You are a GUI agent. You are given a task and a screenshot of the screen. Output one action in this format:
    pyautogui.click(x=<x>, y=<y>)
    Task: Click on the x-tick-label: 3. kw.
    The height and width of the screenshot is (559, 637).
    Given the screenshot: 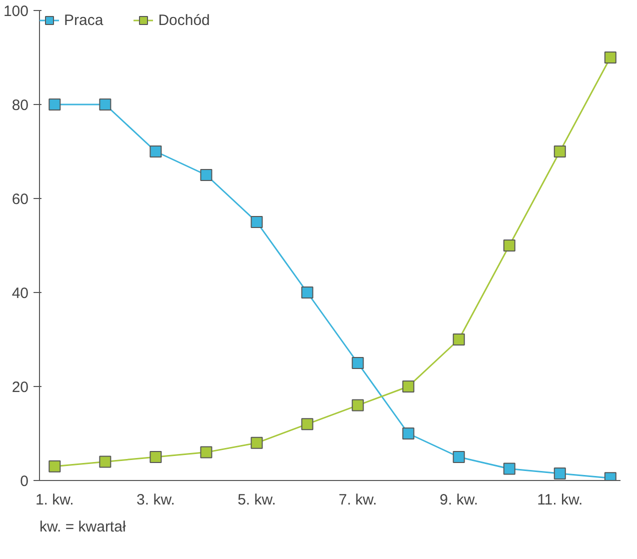 What is the action you would take?
    pyautogui.click(x=155, y=500)
    